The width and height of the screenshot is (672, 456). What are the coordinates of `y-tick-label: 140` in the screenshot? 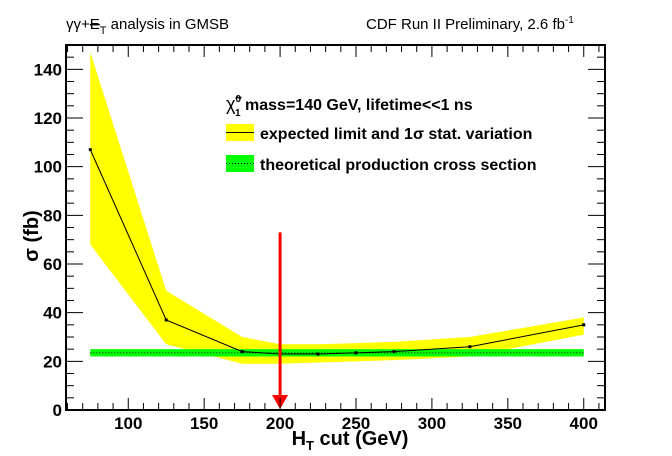 It's located at (48, 69).